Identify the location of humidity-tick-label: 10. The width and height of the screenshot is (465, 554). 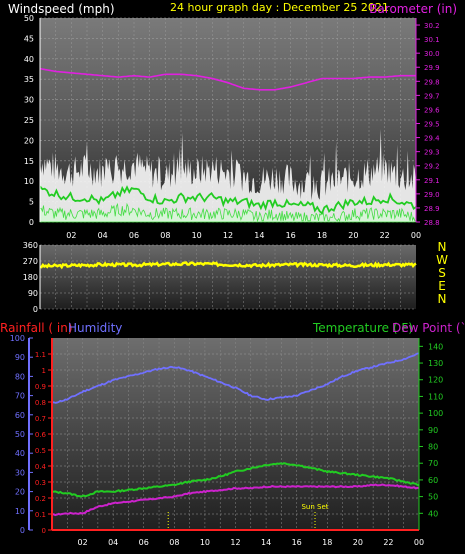
(20, 511).